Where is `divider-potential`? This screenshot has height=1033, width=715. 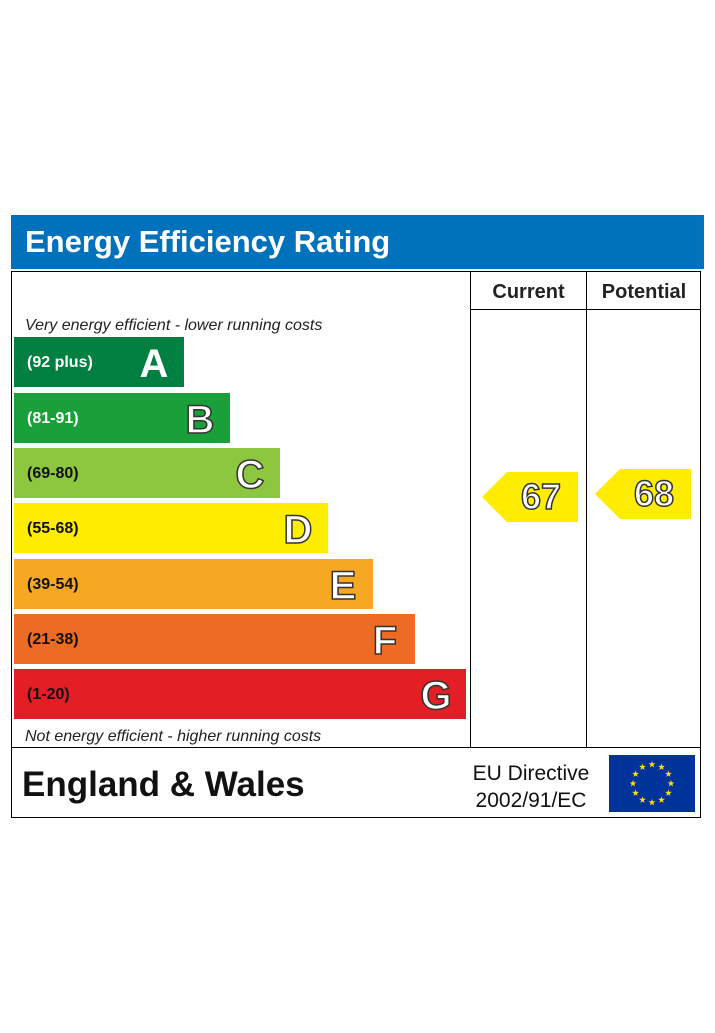
divider-potential is located at coordinates (586, 509).